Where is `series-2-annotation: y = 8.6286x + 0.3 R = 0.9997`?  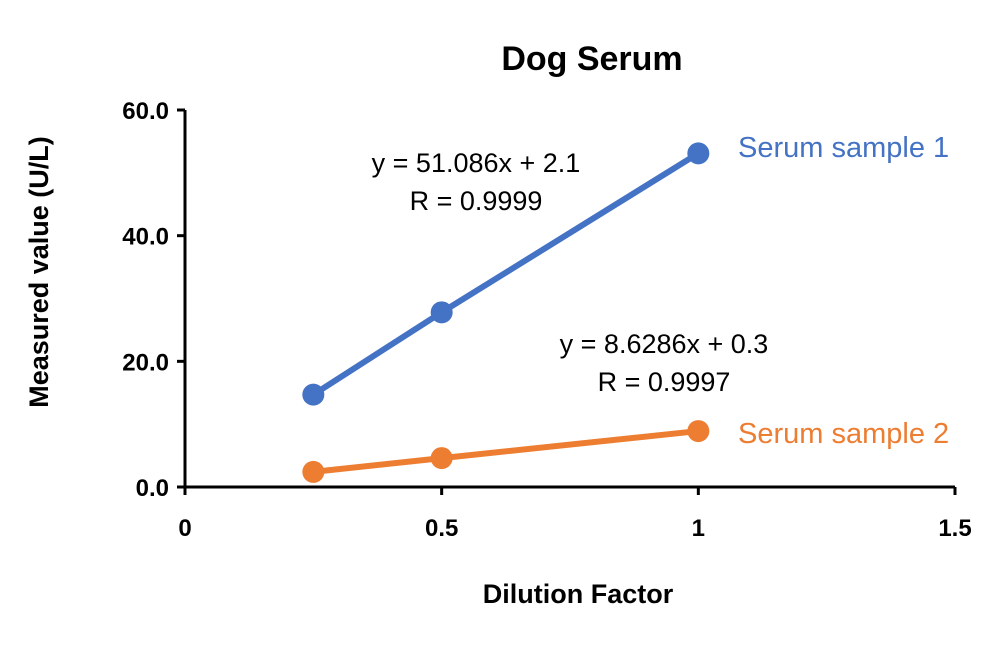
series-2-annotation: y = 8.6286x + 0.3 R = 0.9997 is located at coordinates (664, 363).